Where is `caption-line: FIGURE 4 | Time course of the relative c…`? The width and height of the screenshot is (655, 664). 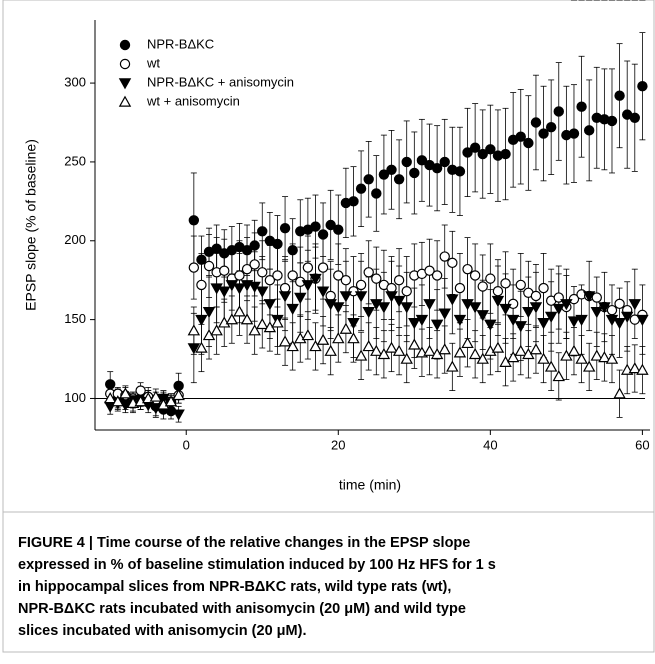
caption-line: FIGURE 4 | Time course of the relative c… is located at coordinates (244, 543).